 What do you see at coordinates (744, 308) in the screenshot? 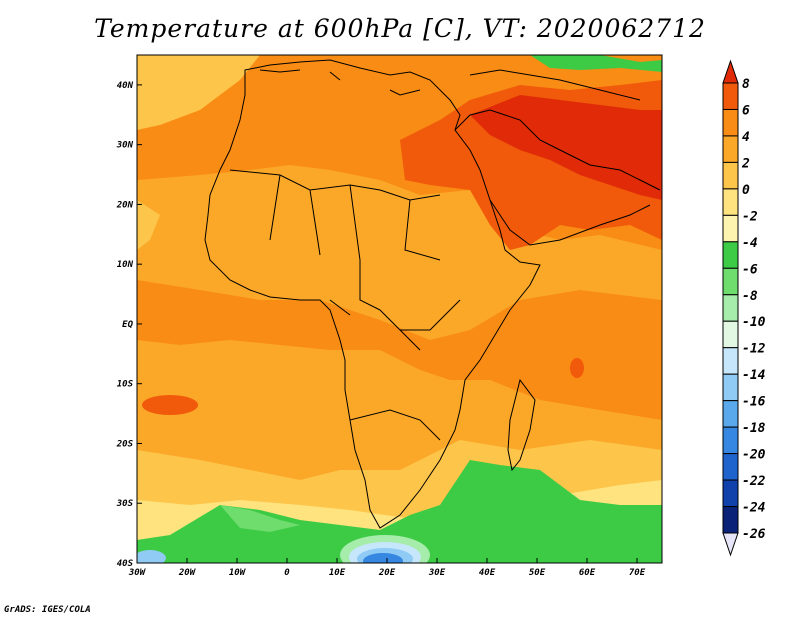
I see `colorbar: 8 6 4 2 0 -2 -4 -6 -8 -10 -12 -14 -16 -18 -20 -22 -24 -26` at bounding box center [744, 308].